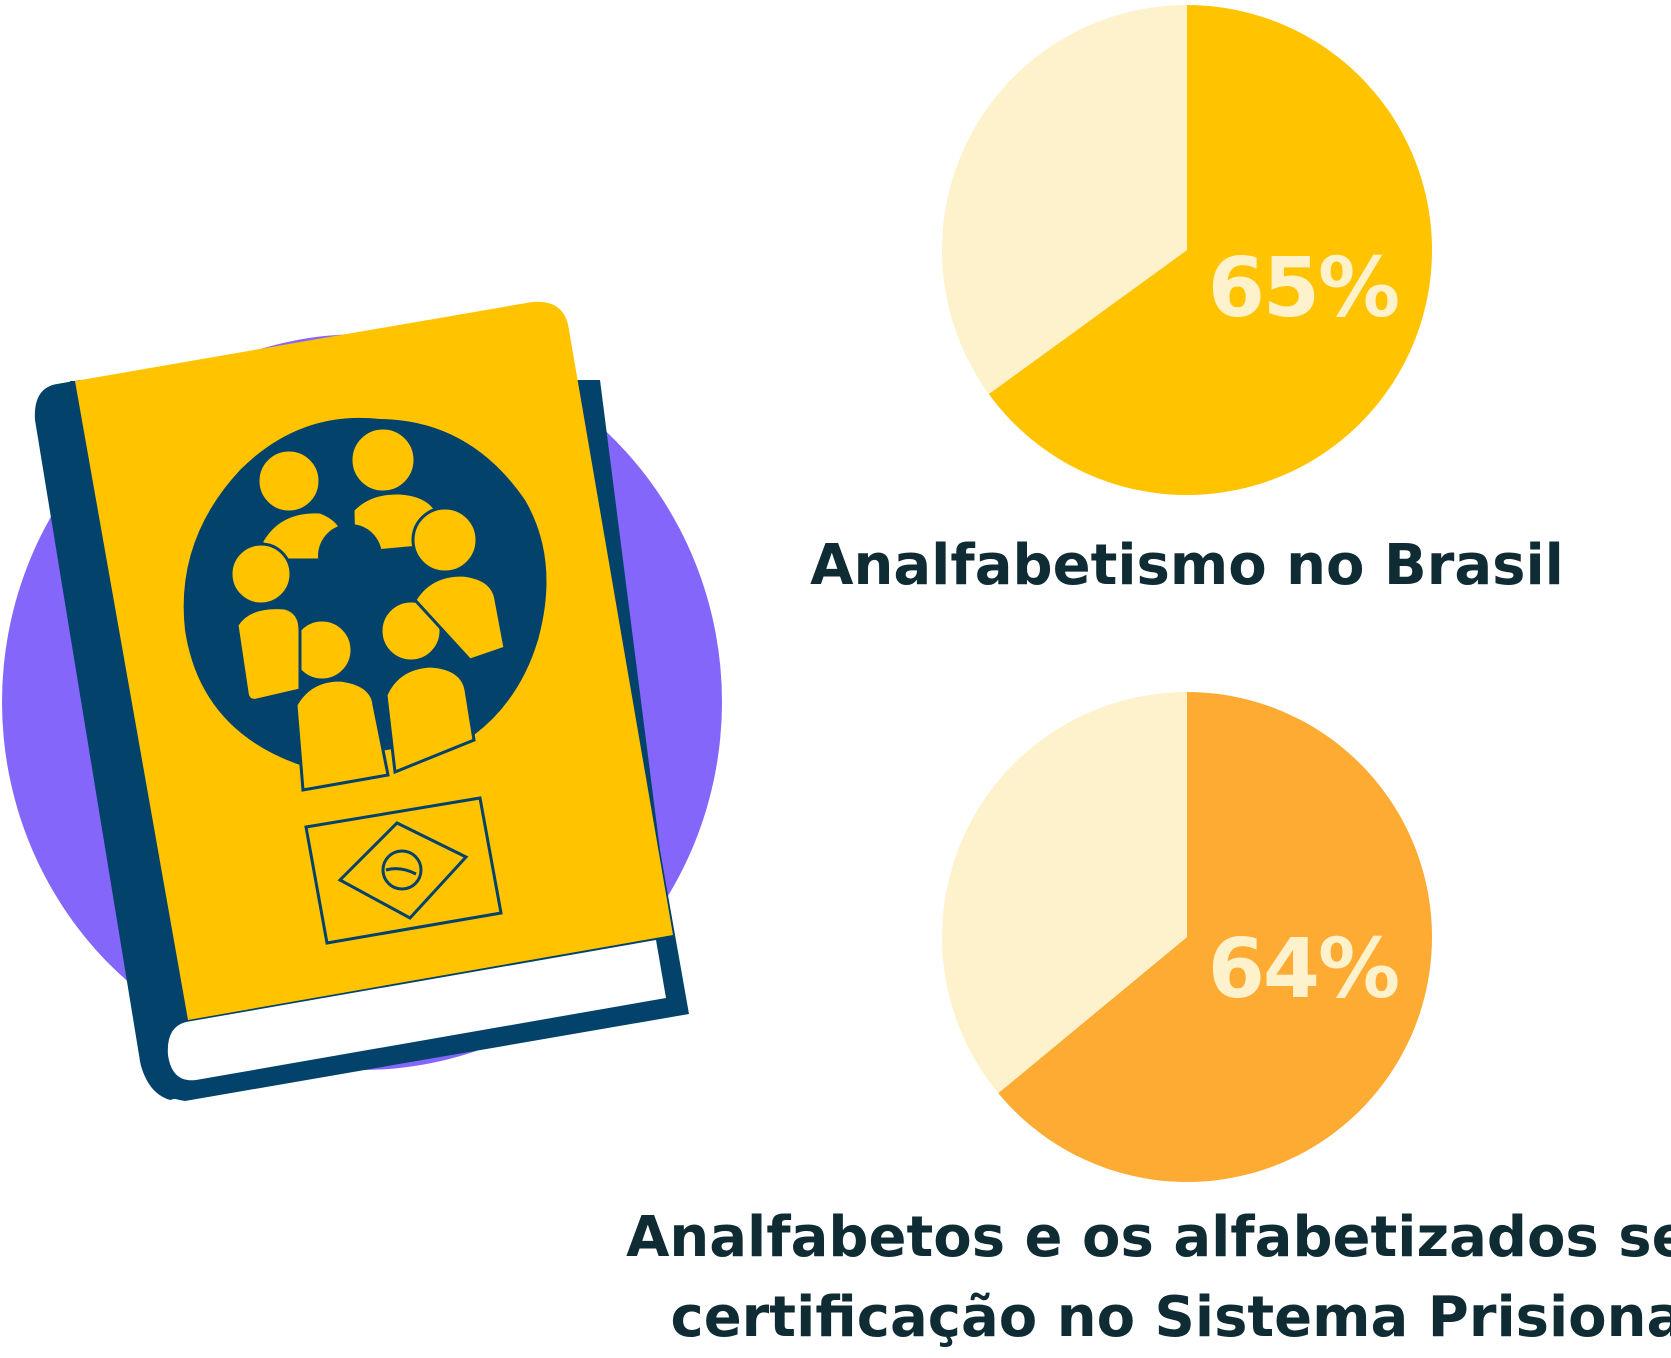 The width and height of the screenshot is (1671, 1358). I want to click on people-group-icon, so click(365, 604).